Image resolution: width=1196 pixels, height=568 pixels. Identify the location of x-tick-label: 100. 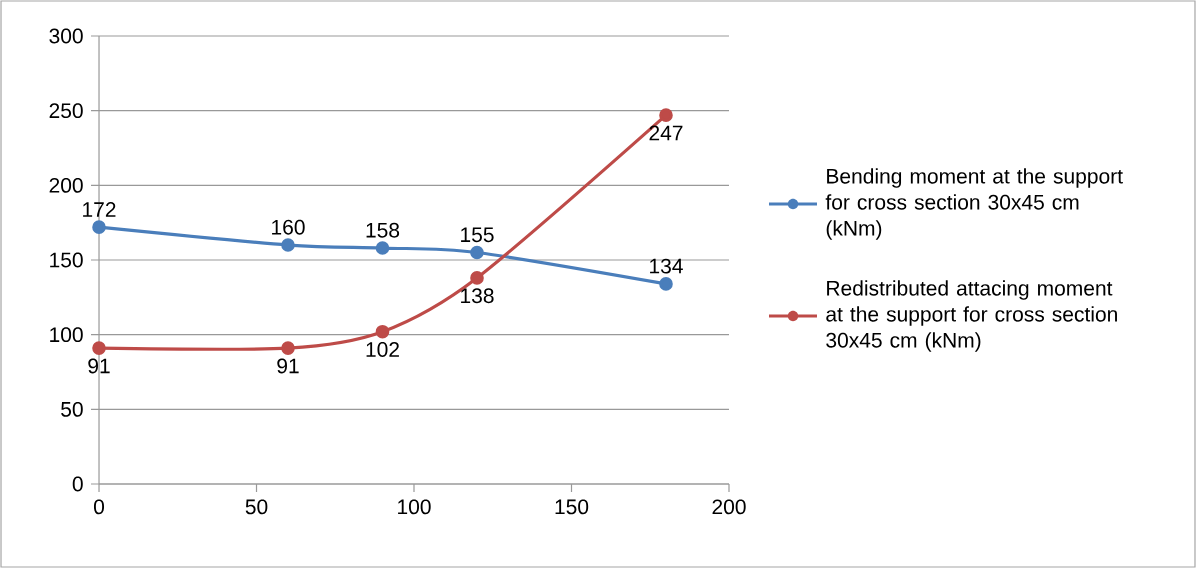
(414, 507).